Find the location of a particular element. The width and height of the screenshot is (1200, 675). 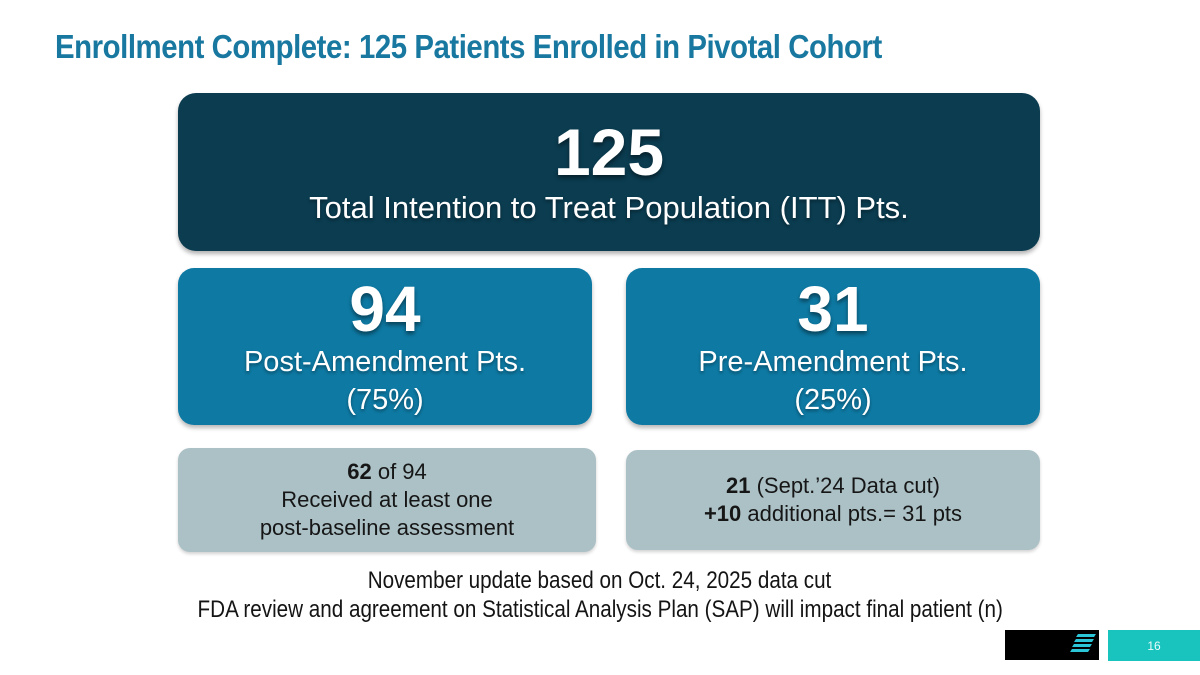

post-amendment-value: 94 is located at coordinates (385, 308).